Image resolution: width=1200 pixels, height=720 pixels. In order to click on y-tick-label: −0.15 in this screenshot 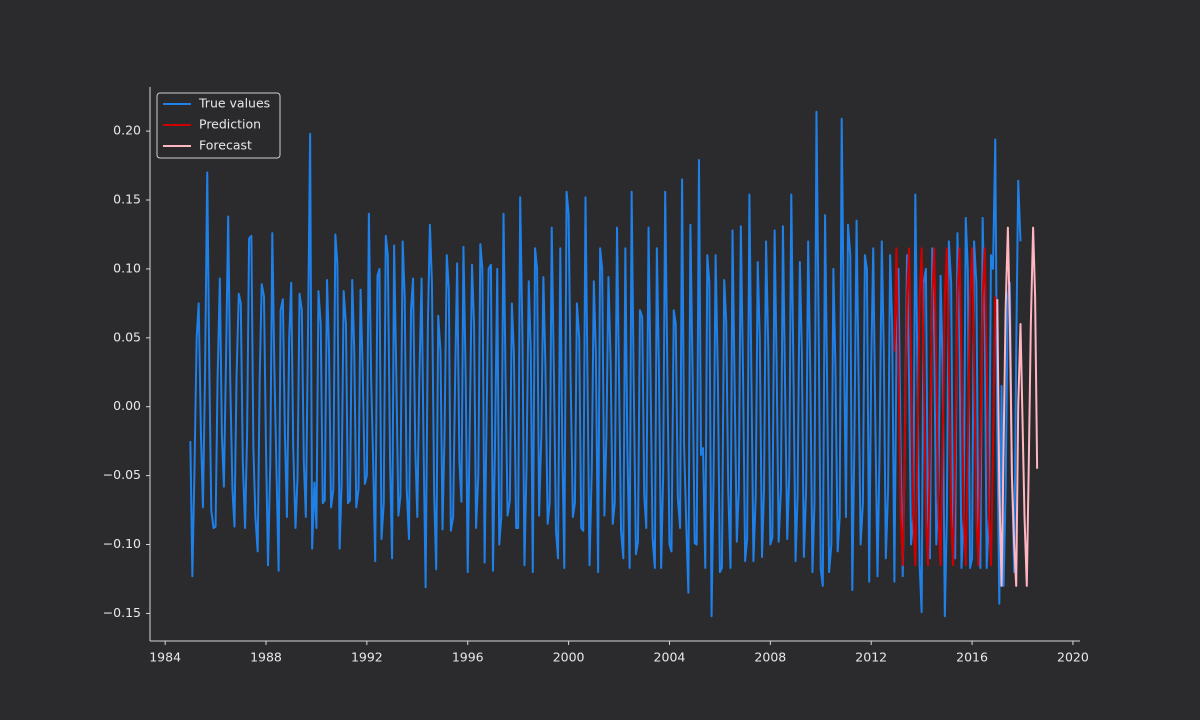, I will do `click(122, 612)`.